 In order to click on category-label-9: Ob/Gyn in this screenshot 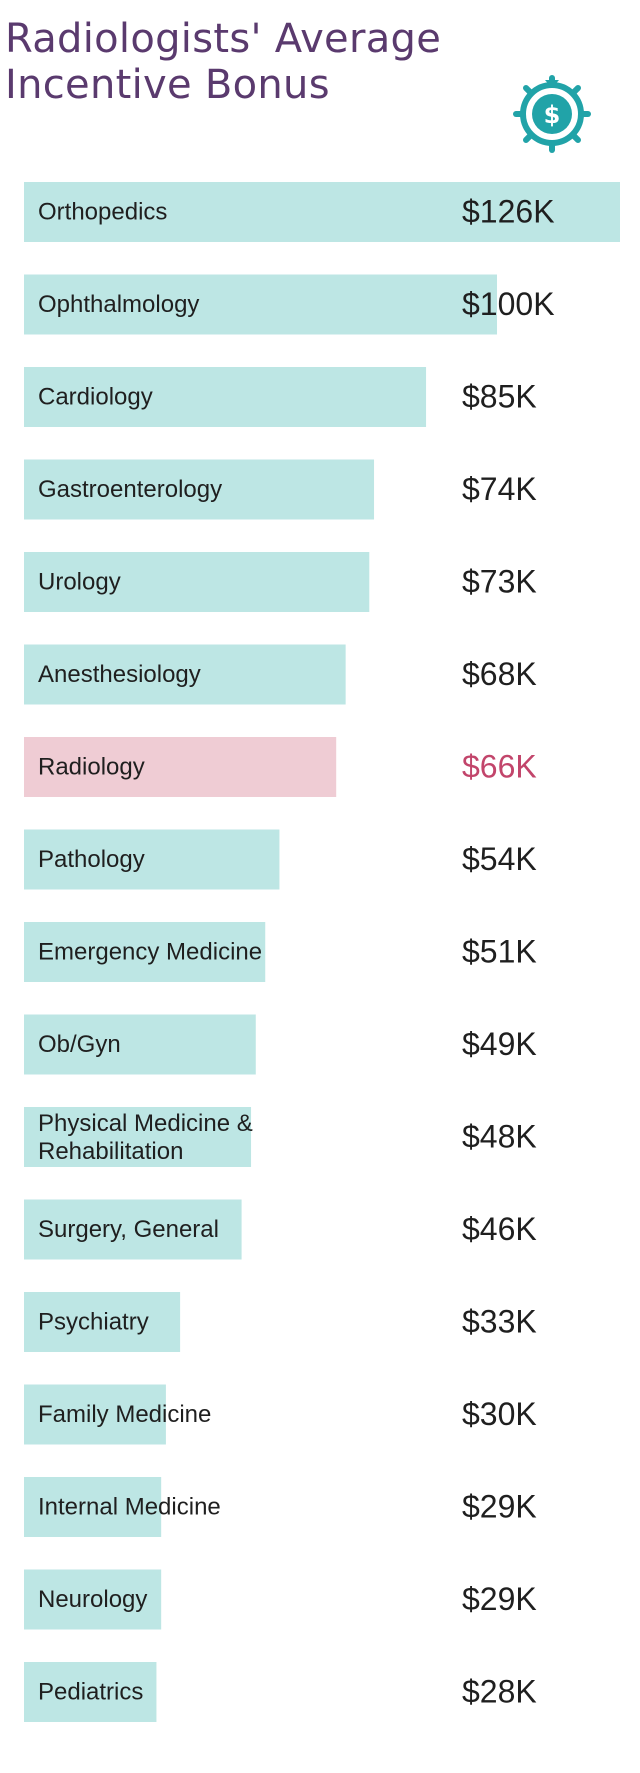, I will do `click(79, 1044)`.